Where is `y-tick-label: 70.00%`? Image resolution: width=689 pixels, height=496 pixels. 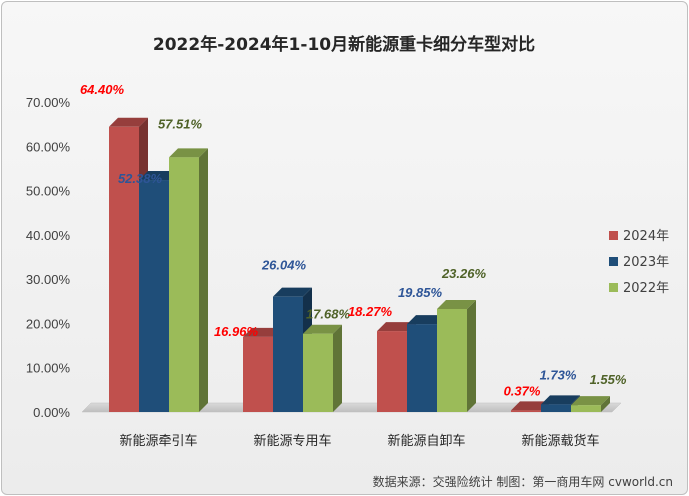 y-tick-label: 70.00% is located at coordinates (48, 102).